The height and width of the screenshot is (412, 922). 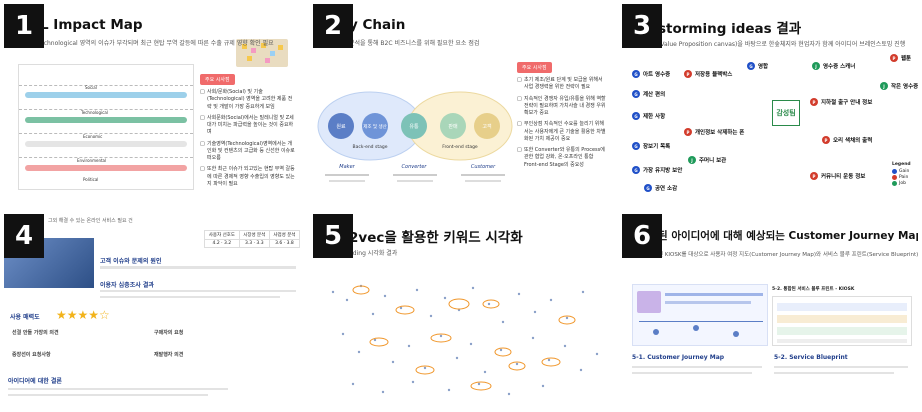 I want to click on idea-node: G 공연 소감, so click(x=660, y=188).